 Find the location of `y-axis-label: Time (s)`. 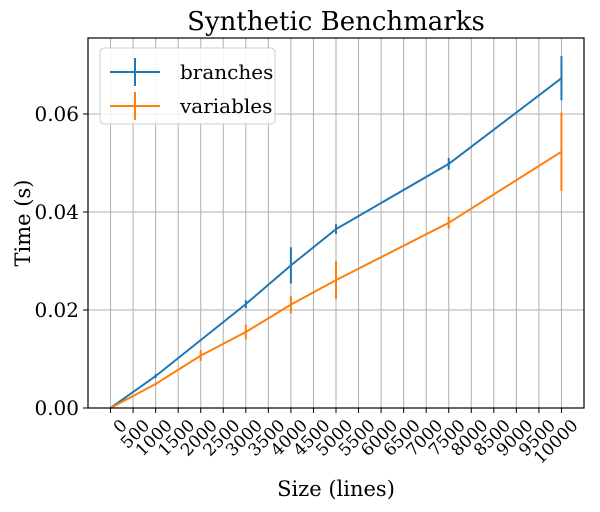

y-axis-label: Time (s) is located at coordinates (23, 223).